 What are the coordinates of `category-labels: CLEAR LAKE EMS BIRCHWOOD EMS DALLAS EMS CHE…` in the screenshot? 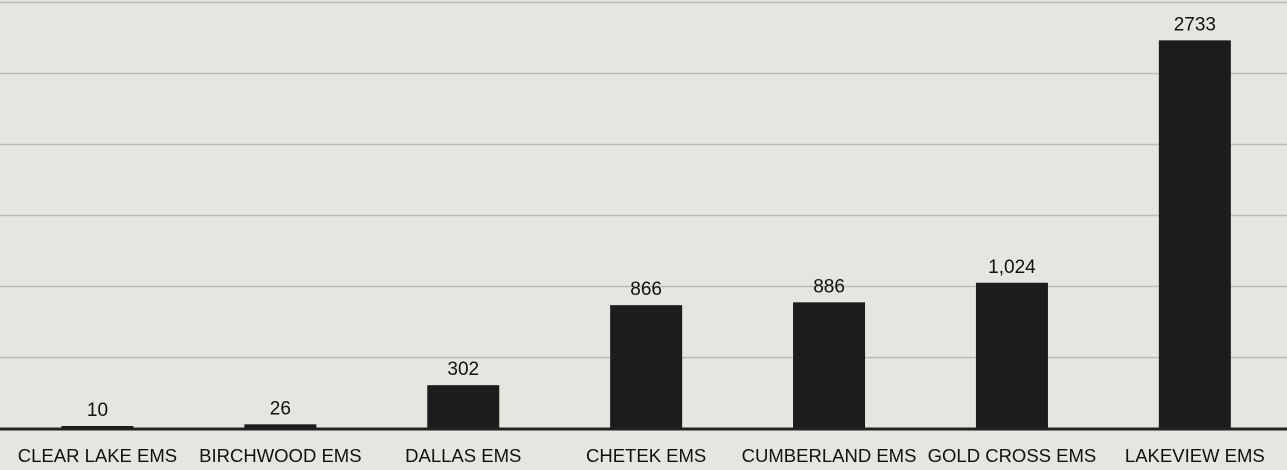 It's located at (641, 455).